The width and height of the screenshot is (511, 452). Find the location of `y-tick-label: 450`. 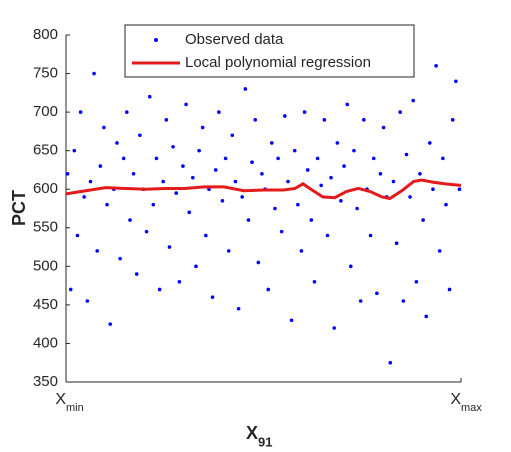

y-tick-label: 450 is located at coordinates (45, 304).